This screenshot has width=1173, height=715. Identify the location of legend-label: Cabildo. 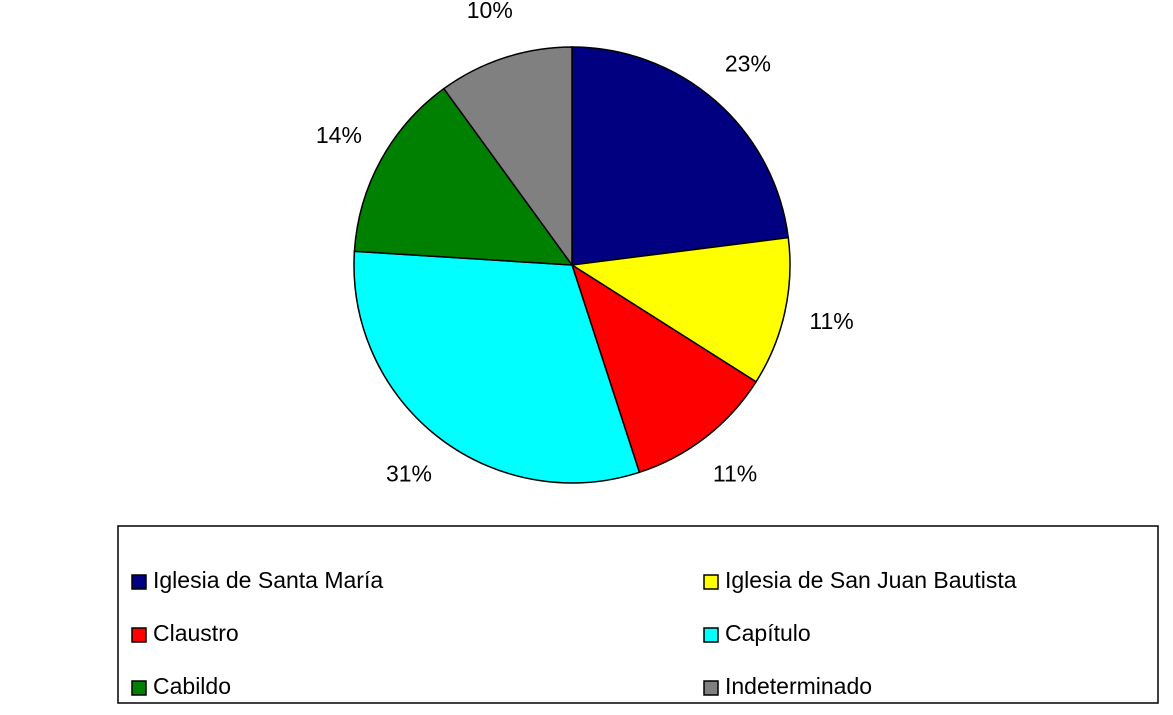
(192, 686).